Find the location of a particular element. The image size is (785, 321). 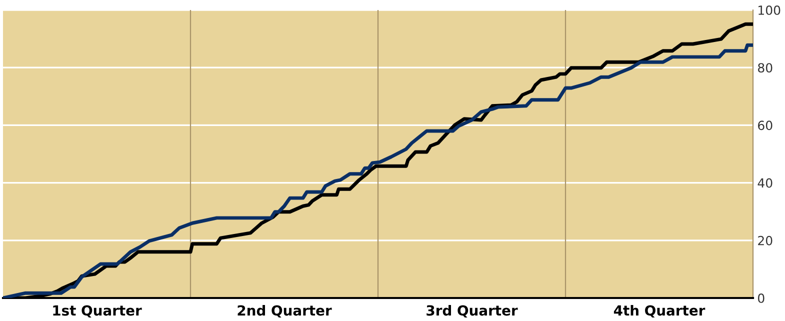

y-tick-label: 100 is located at coordinates (769, 10).